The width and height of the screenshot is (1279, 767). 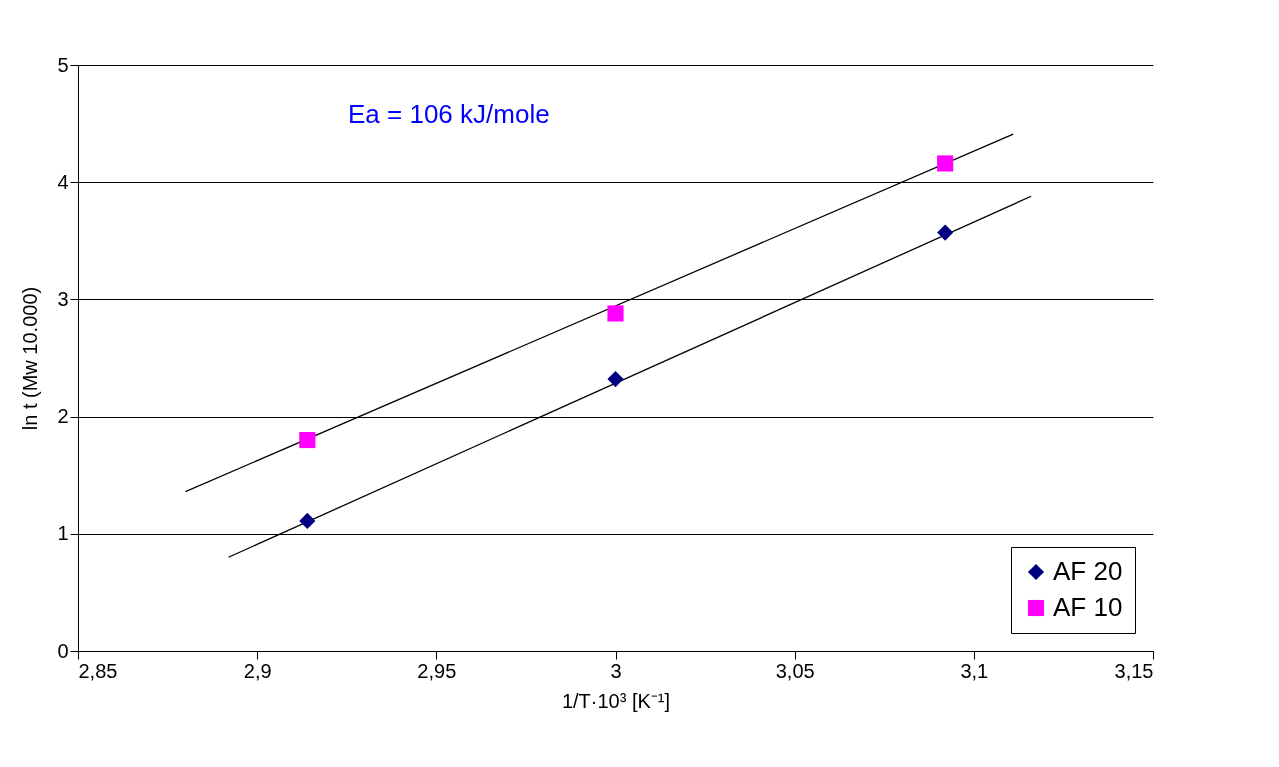 What do you see at coordinates (1088, 571) in the screenshot?
I see `legend-label: AF 20` at bounding box center [1088, 571].